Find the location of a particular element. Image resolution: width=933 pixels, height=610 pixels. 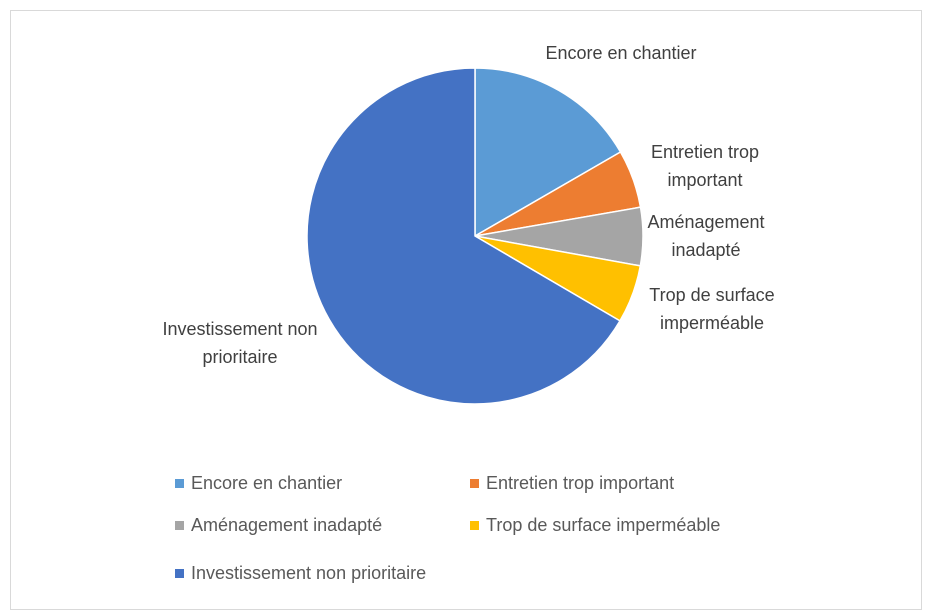

data-label: Trop de surface imperméable is located at coordinates (712, 309).